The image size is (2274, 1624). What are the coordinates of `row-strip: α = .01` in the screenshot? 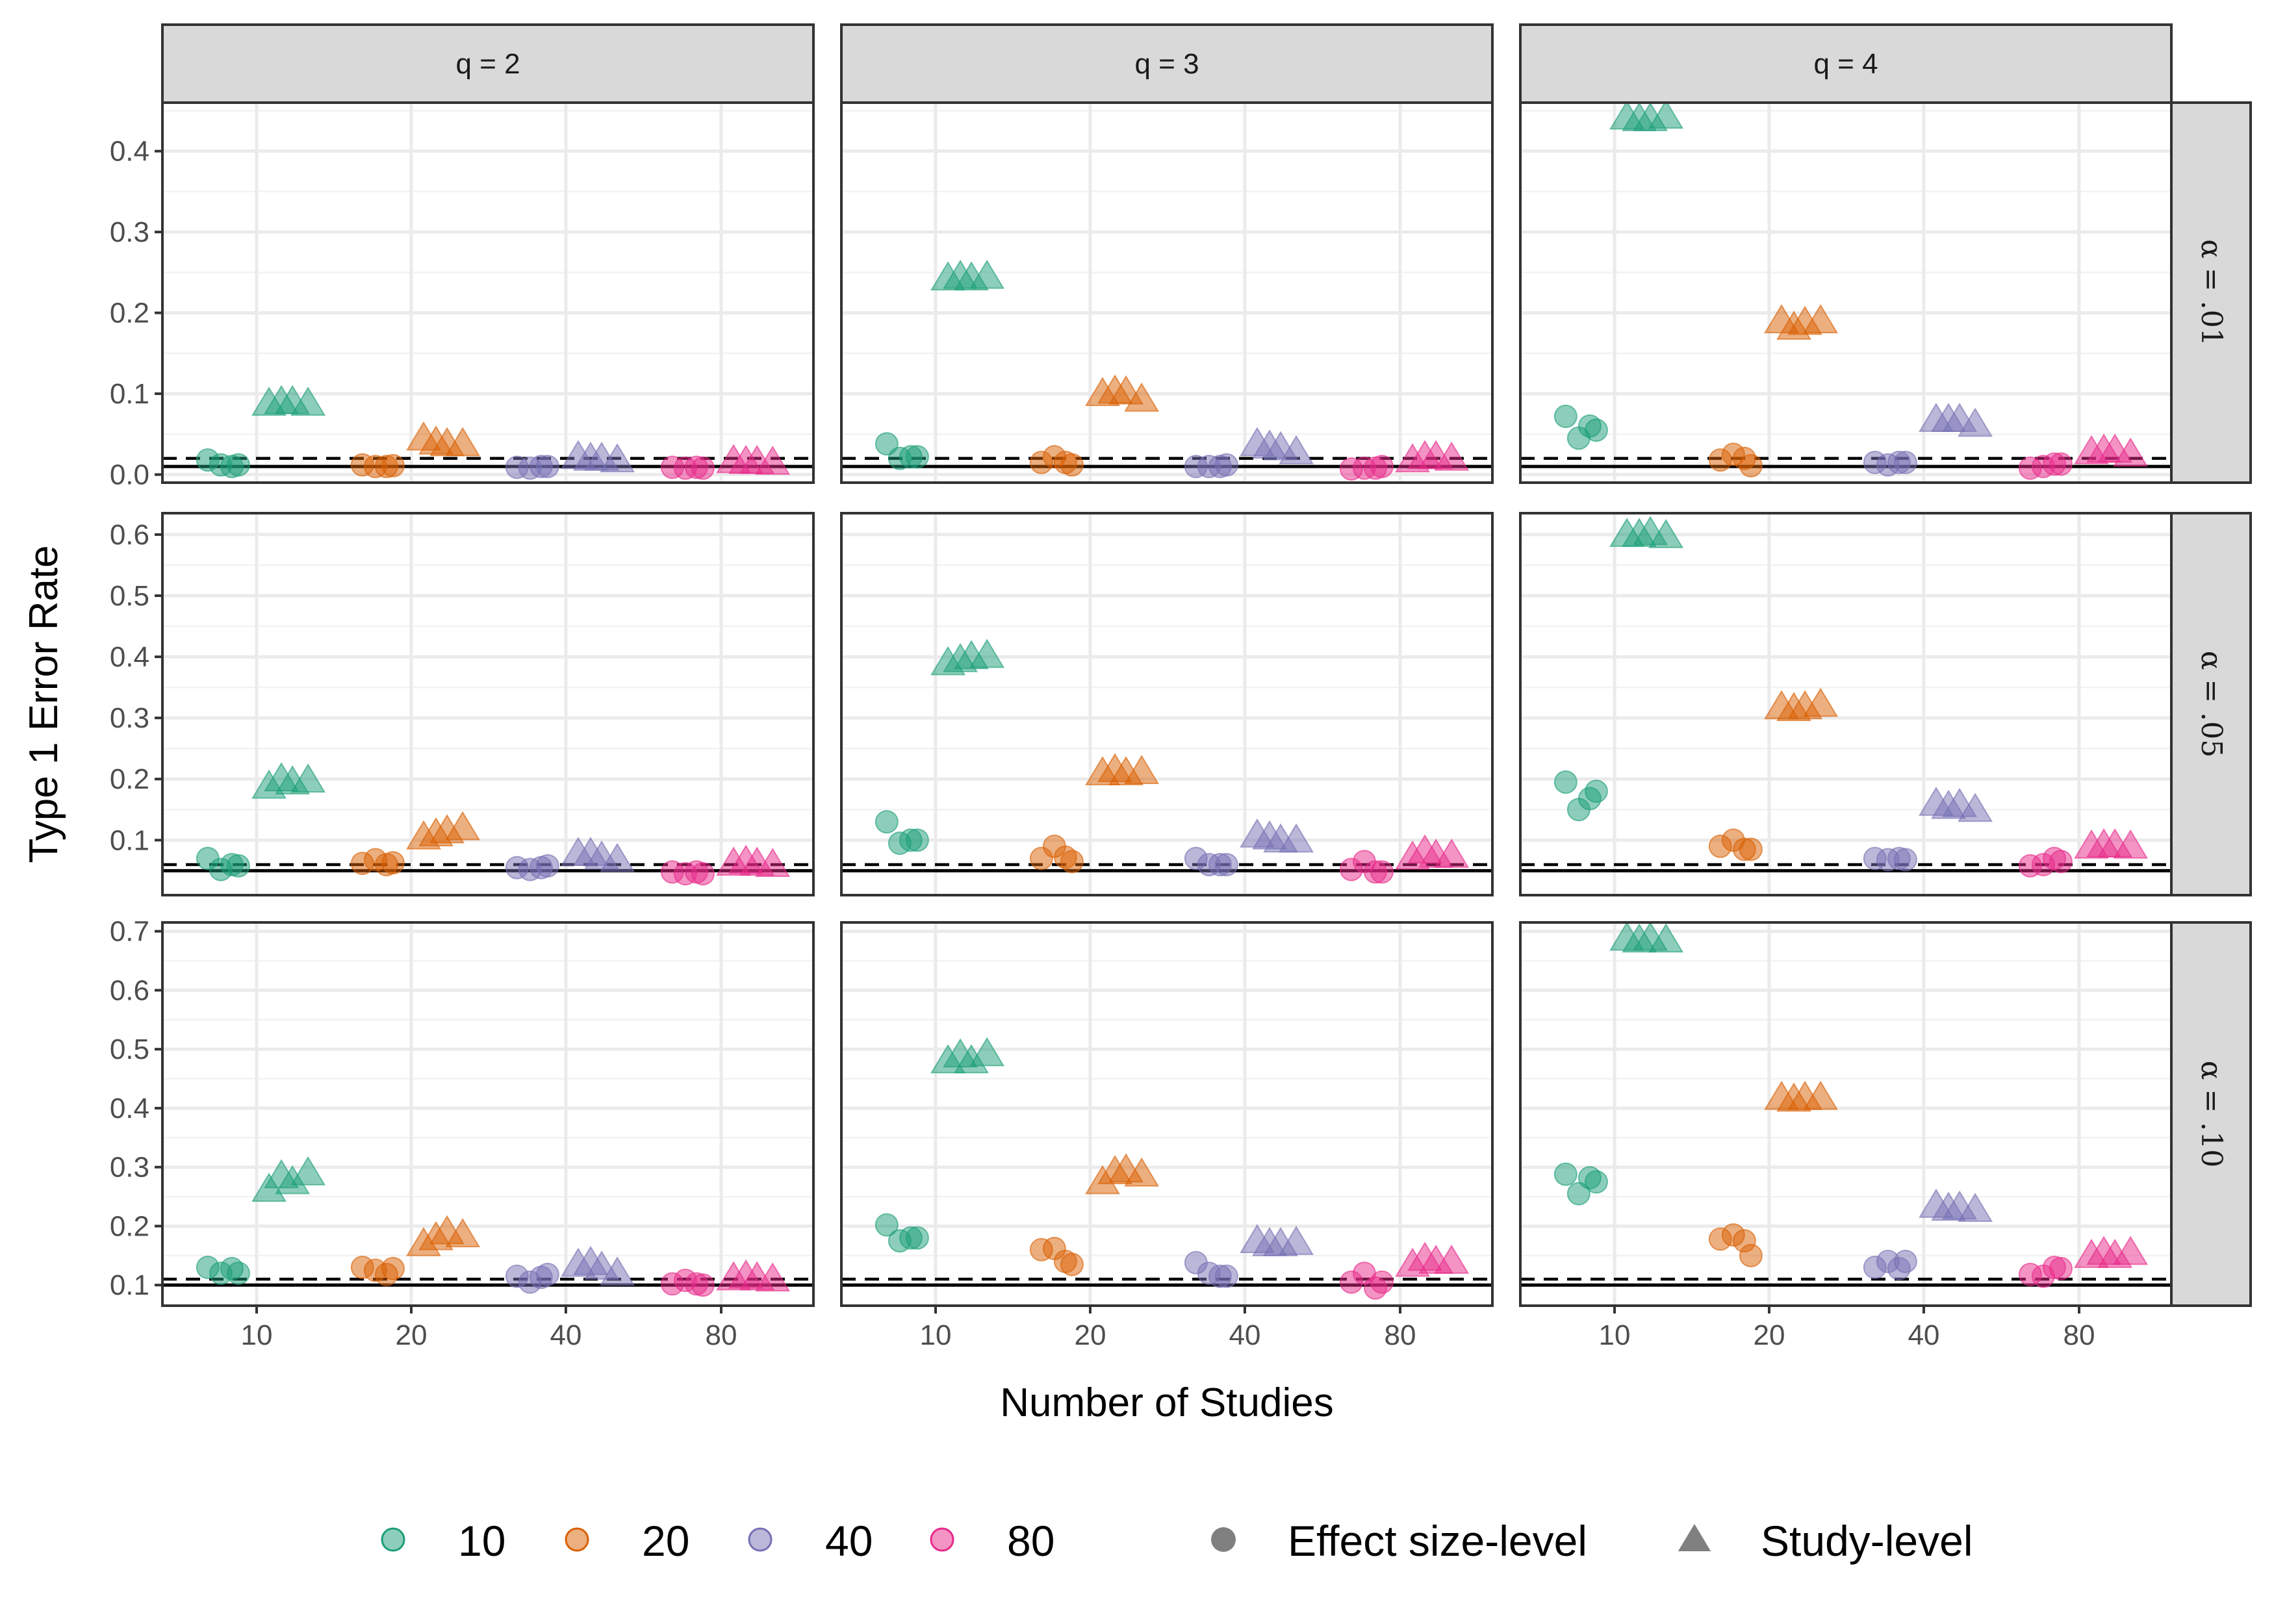 It's located at (2211, 292).